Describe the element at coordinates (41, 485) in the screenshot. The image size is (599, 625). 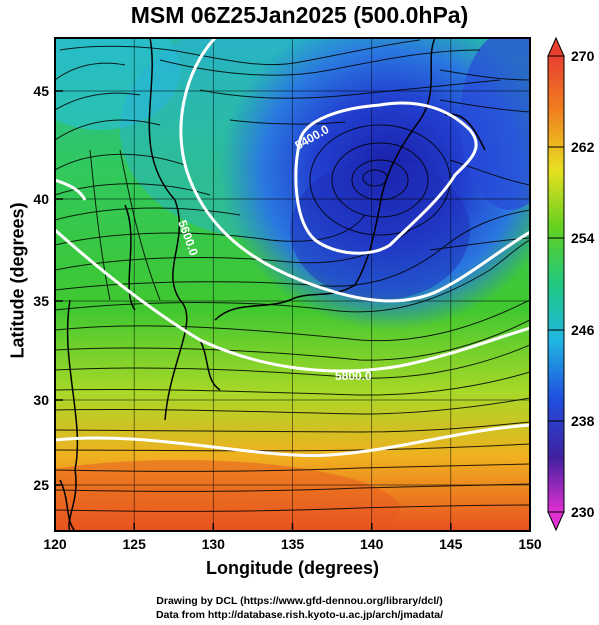
I see `y-tick-label: 25` at that location.